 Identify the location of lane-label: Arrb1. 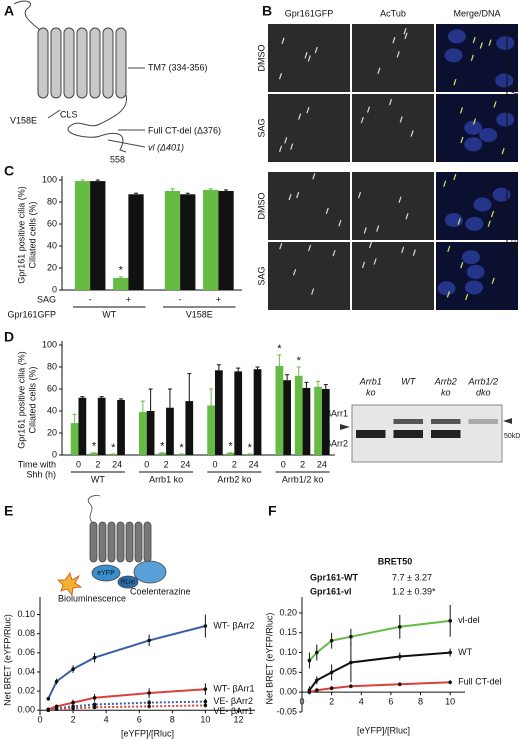
(370, 381).